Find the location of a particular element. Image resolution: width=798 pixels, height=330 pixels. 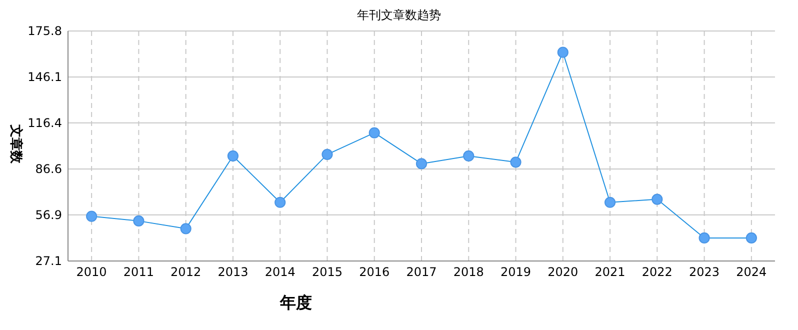

y-tick-label: 86.6 is located at coordinates (48, 169).